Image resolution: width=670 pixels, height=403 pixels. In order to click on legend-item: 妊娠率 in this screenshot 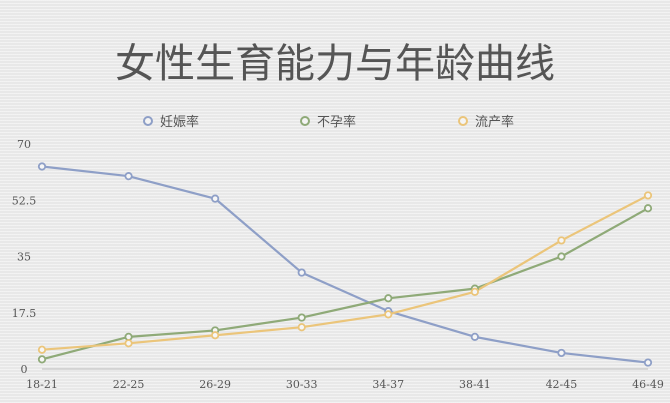, I will do `click(171, 122)`.